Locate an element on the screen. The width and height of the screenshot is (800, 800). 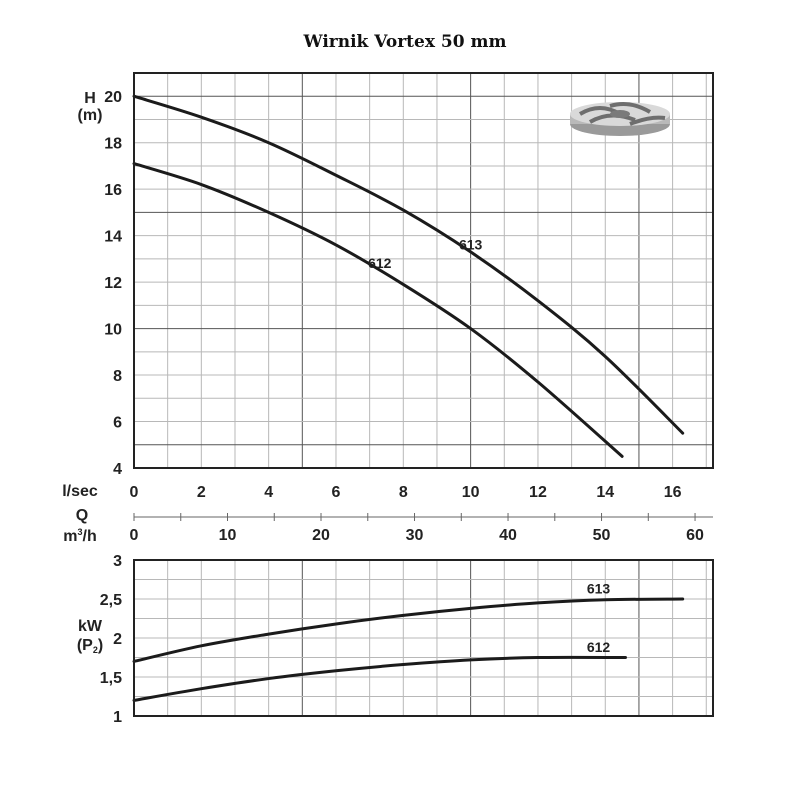
power-y-tick-label: 2 is located at coordinates (117, 639).